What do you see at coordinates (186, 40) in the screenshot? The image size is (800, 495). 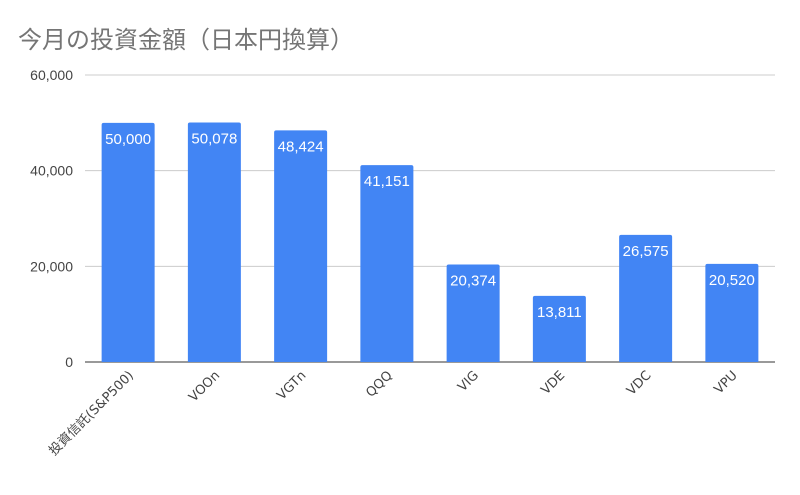 I see `chart-title: 今月の投資金額（日本円換算）` at bounding box center [186, 40].